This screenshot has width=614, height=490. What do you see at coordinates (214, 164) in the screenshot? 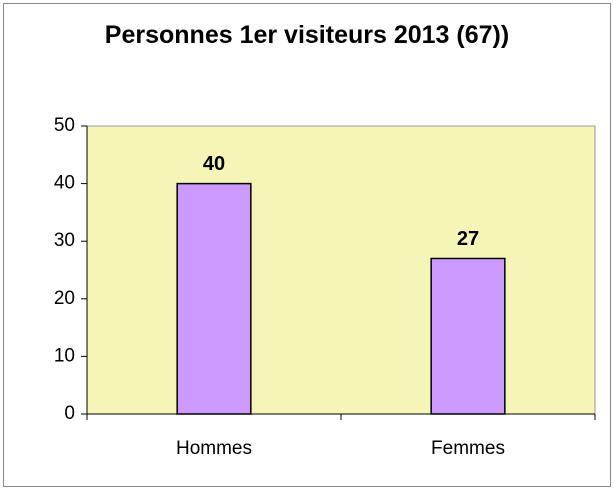
I see `value-label: 40` at bounding box center [214, 164].